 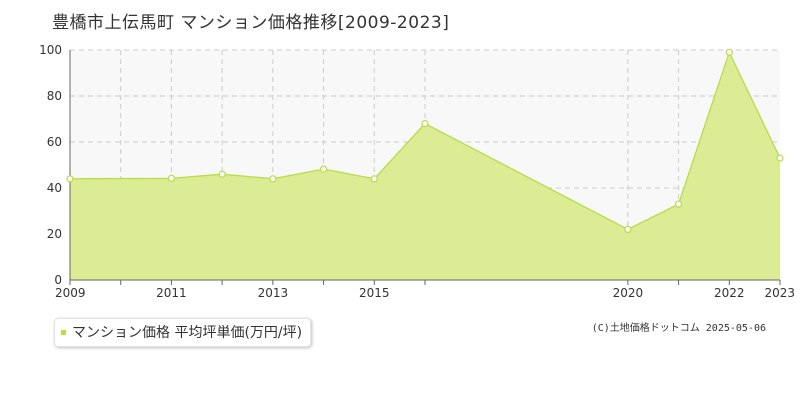 I want to click on x-tick-label: 2022, so click(x=729, y=293).